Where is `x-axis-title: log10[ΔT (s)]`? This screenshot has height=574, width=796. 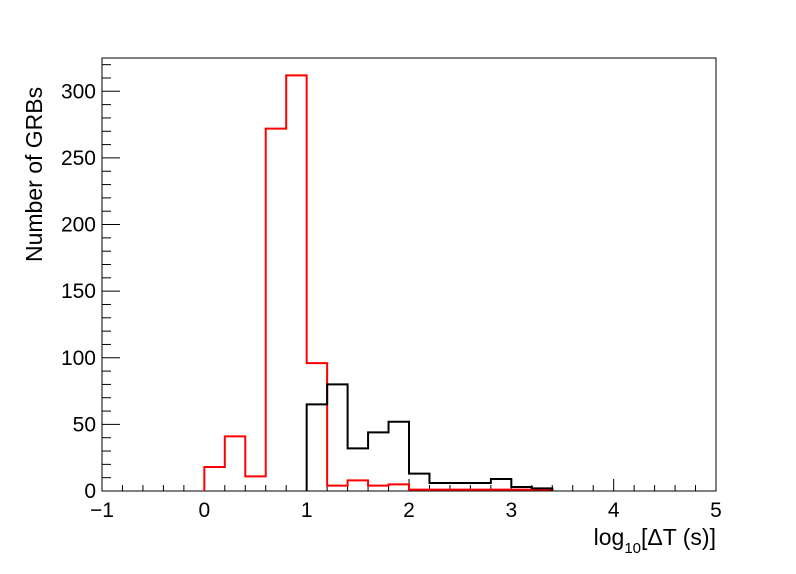 x-axis-title: log10[ΔT (s)] is located at coordinates (655, 540).